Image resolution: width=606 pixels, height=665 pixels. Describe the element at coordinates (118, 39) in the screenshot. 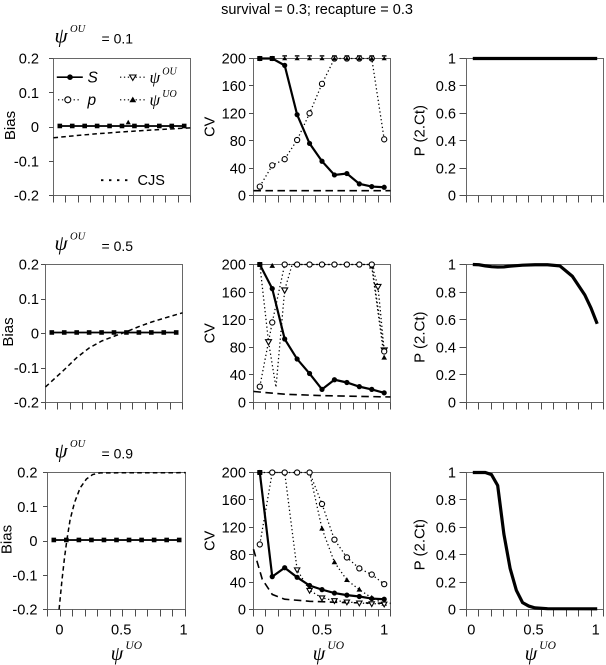

I see `svg-text: = 0.1` at that location.